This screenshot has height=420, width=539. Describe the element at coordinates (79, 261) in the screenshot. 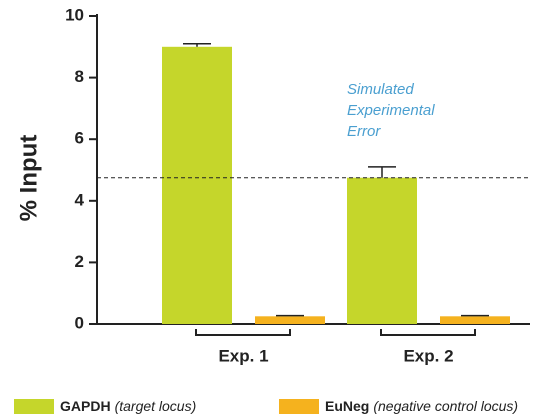

I see `y-tick-label: 2` at that location.